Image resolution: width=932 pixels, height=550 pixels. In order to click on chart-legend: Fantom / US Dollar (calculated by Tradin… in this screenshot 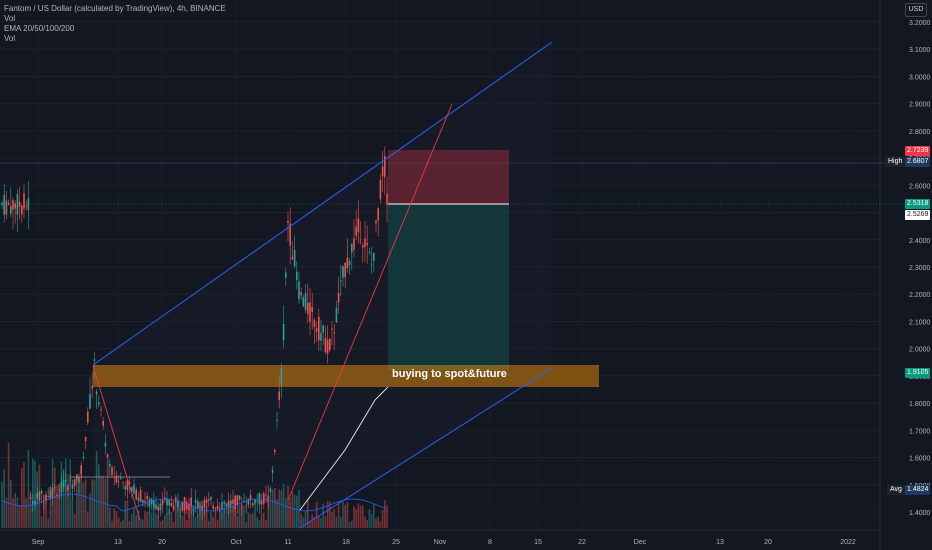, I will do `click(115, 24)`.